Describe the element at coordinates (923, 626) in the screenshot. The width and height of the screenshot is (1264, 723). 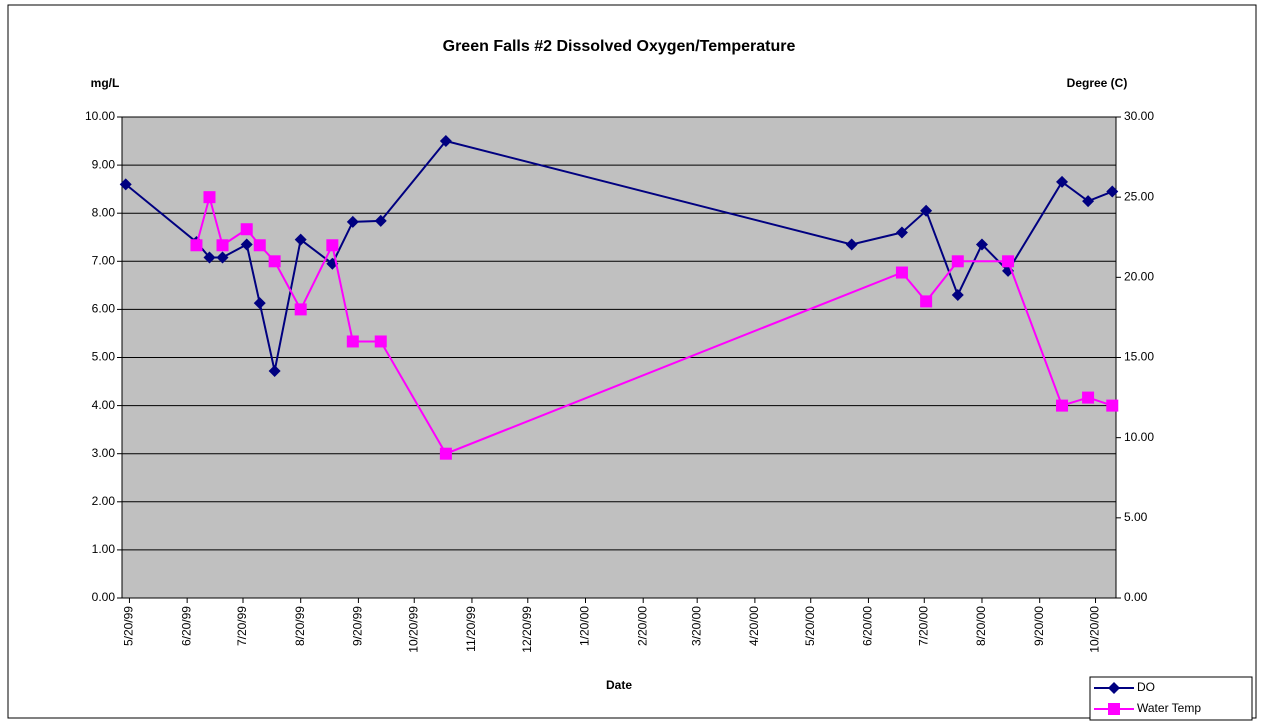
I see `x-tick-label: 7/20/00` at that location.